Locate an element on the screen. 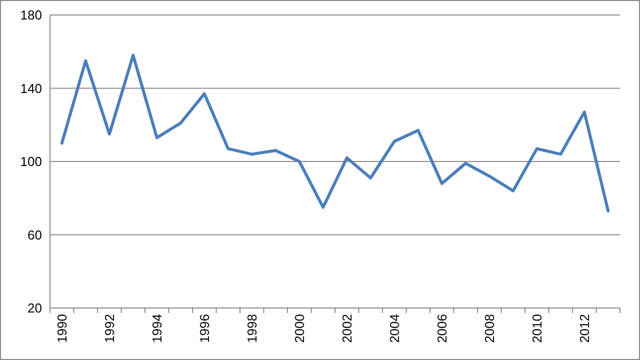  x-tick-label: 2010 is located at coordinates (536, 328).